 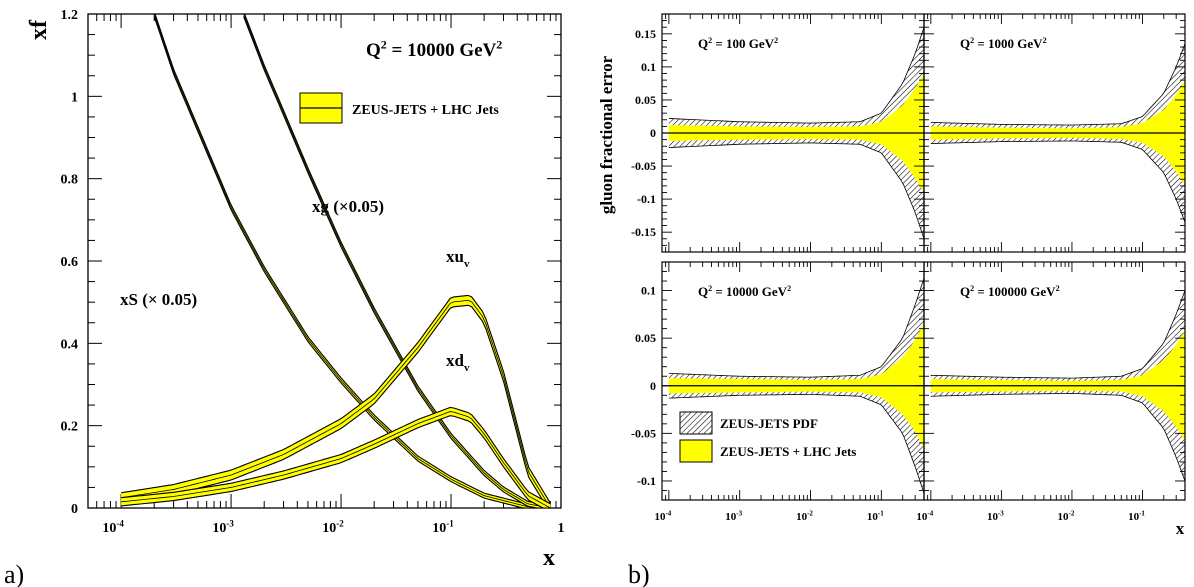 What do you see at coordinates (767, 437) in the screenshot?
I see `panel-b-legend: ZEUS-JETS PDF ZEUS-JETS + LHC Jets` at bounding box center [767, 437].